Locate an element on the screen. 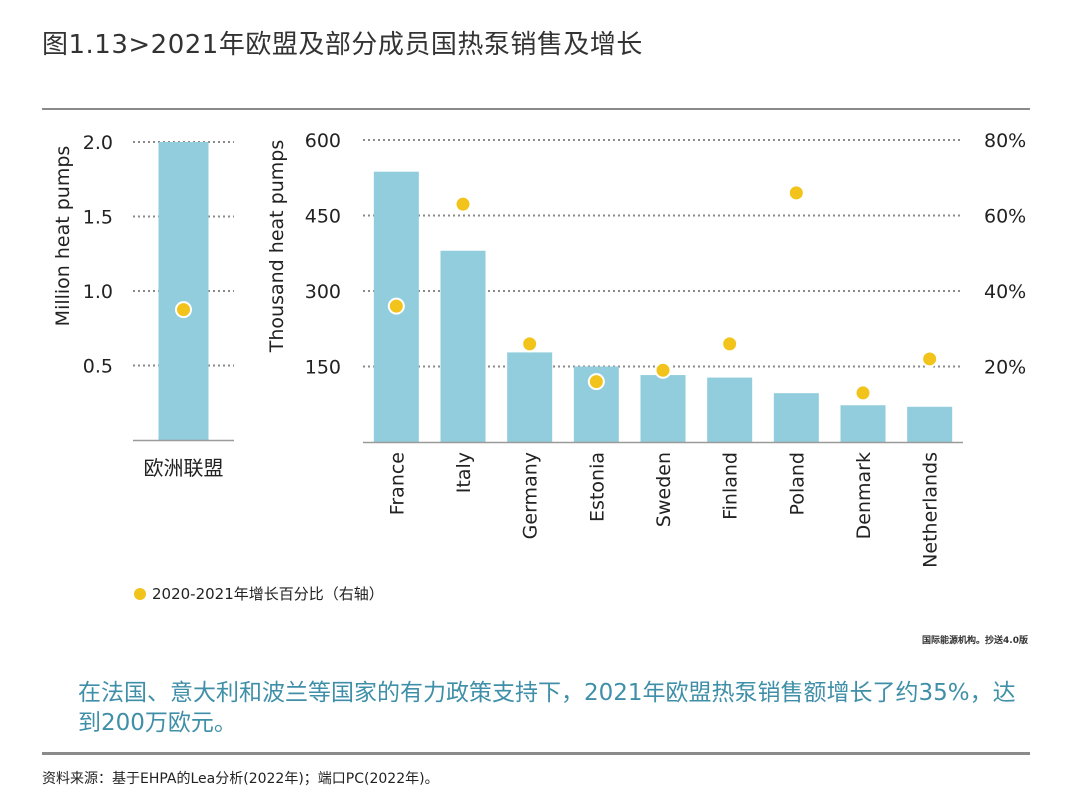 Image resolution: width=1080 pixels, height=810 pixels. growth-dot-germany is located at coordinates (530, 344).